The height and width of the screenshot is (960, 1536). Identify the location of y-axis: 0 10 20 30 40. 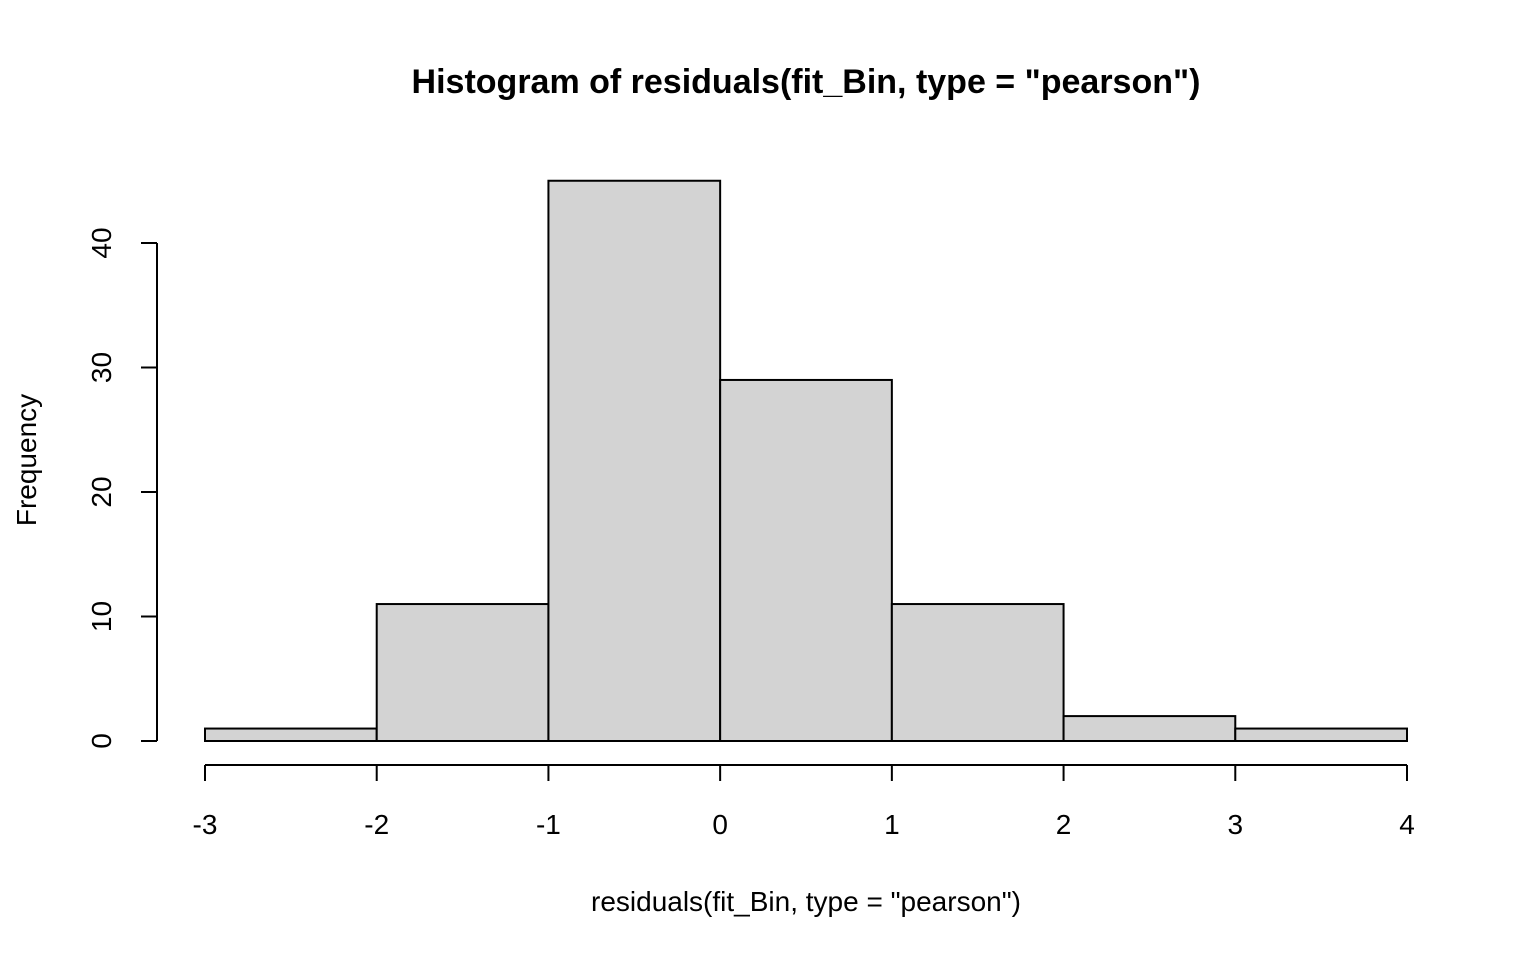
(122, 488).